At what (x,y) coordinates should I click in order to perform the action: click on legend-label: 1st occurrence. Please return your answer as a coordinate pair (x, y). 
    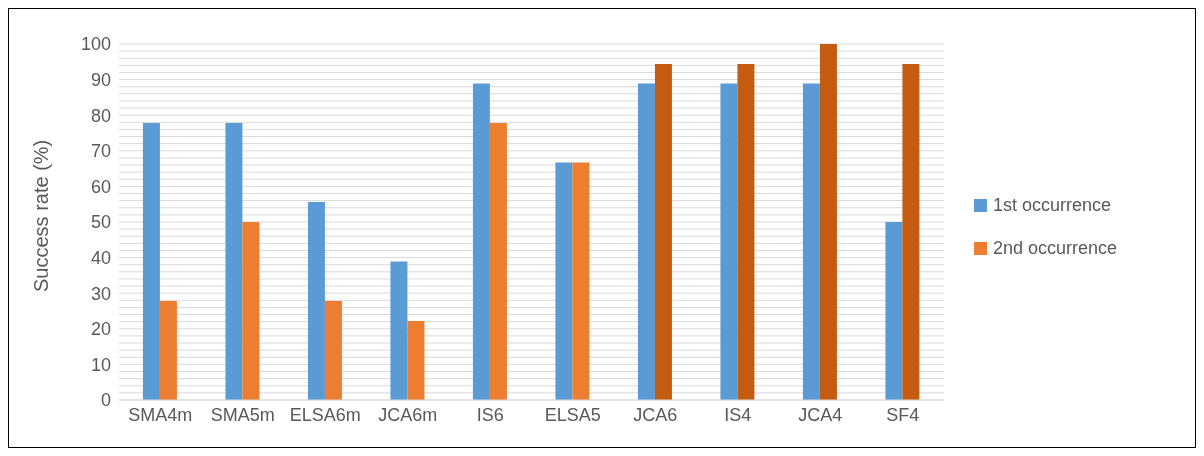
    Looking at the image, I should click on (1052, 205).